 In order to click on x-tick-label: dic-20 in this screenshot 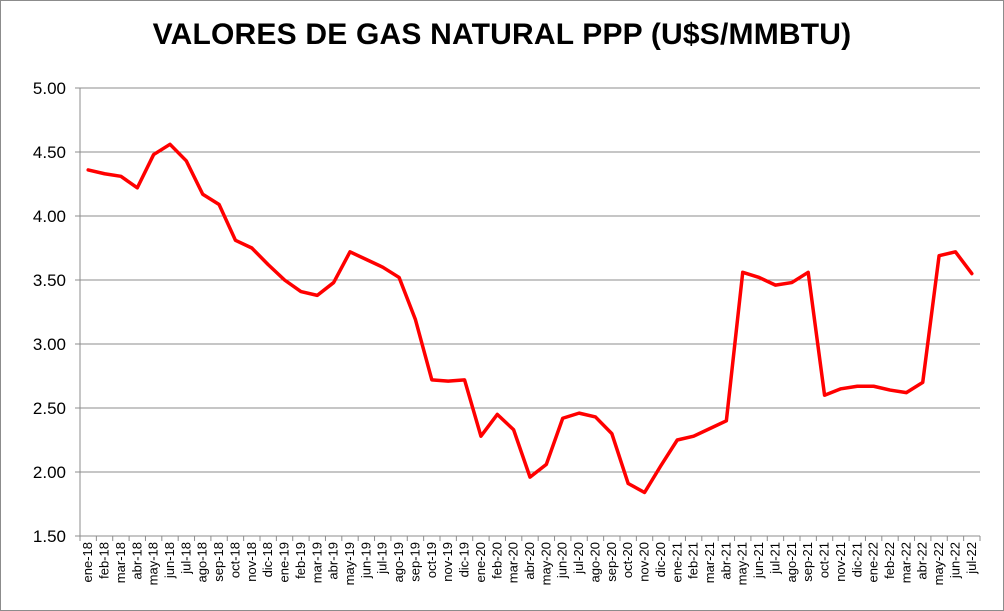, I will do `click(660, 559)`.